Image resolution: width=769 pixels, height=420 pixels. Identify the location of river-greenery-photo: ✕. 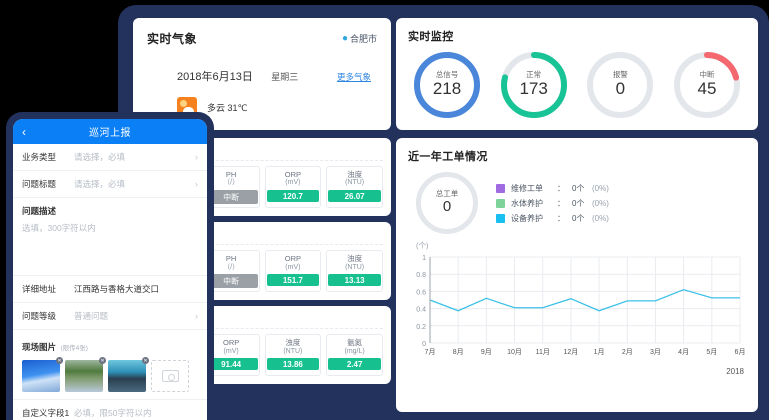
(85, 374).